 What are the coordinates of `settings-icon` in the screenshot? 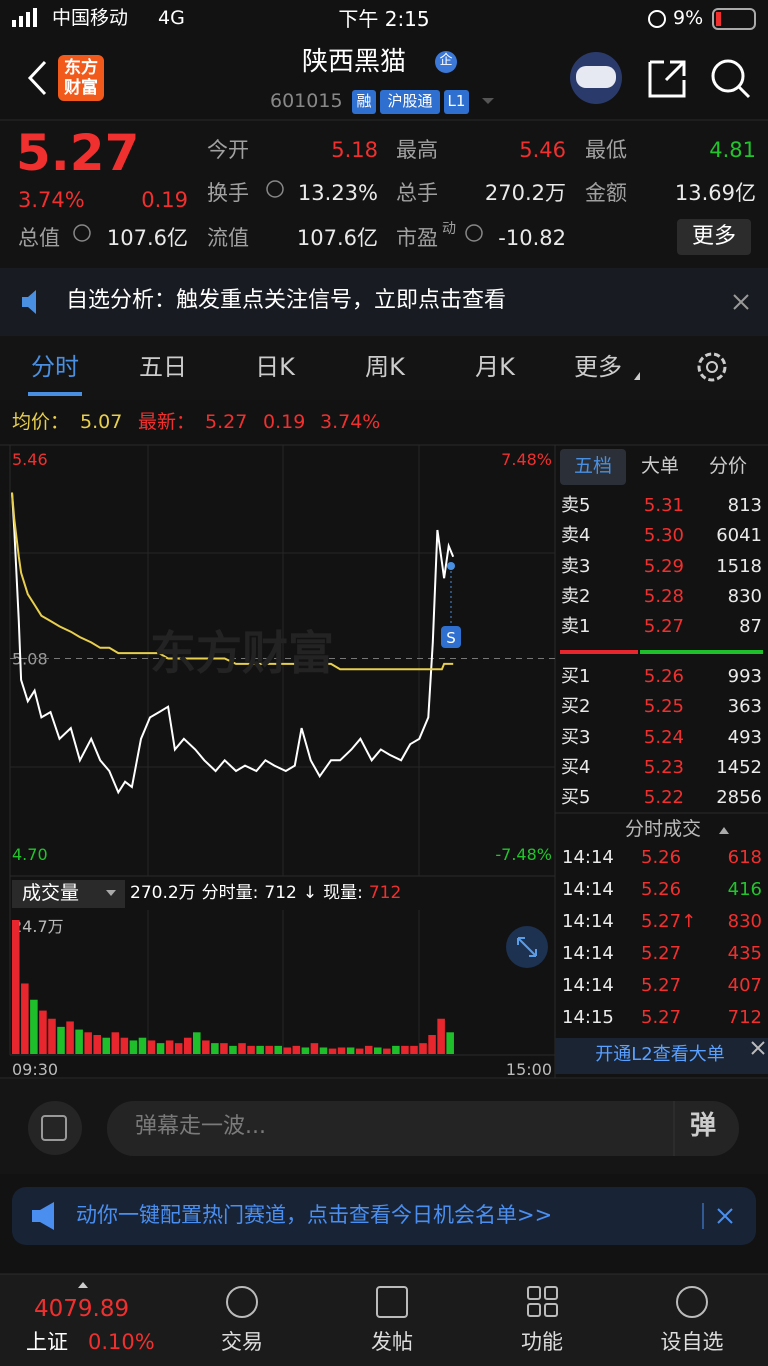 It's located at (712, 367).